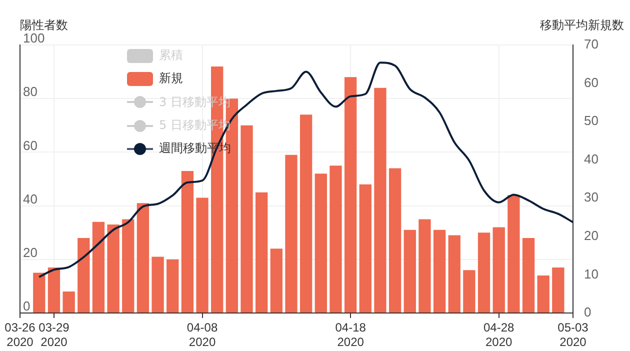  I want to click on y2-tick-label: 30, so click(591, 197).